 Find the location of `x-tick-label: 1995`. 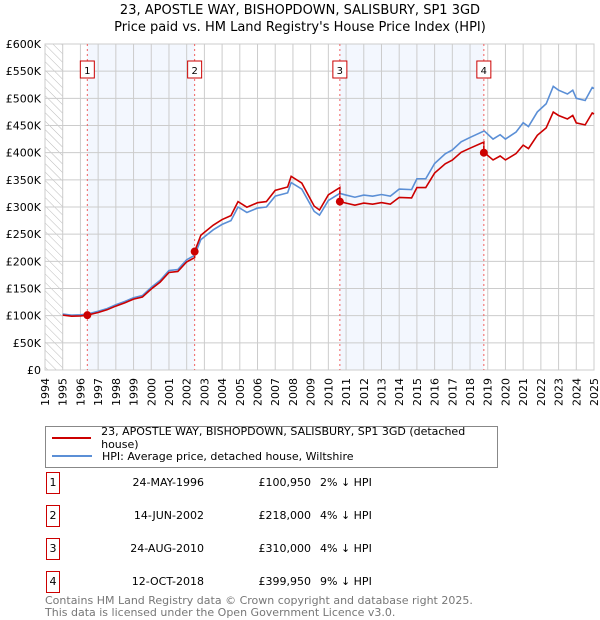

x-tick-label: 1995 is located at coordinates (63, 392).